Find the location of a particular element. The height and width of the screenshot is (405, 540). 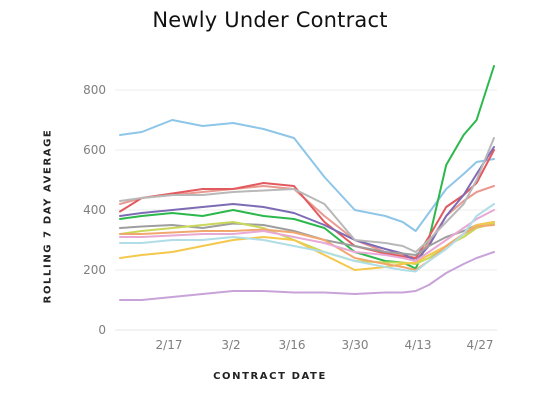

x-tick-label: 3/2 is located at coordinates (230, 345).